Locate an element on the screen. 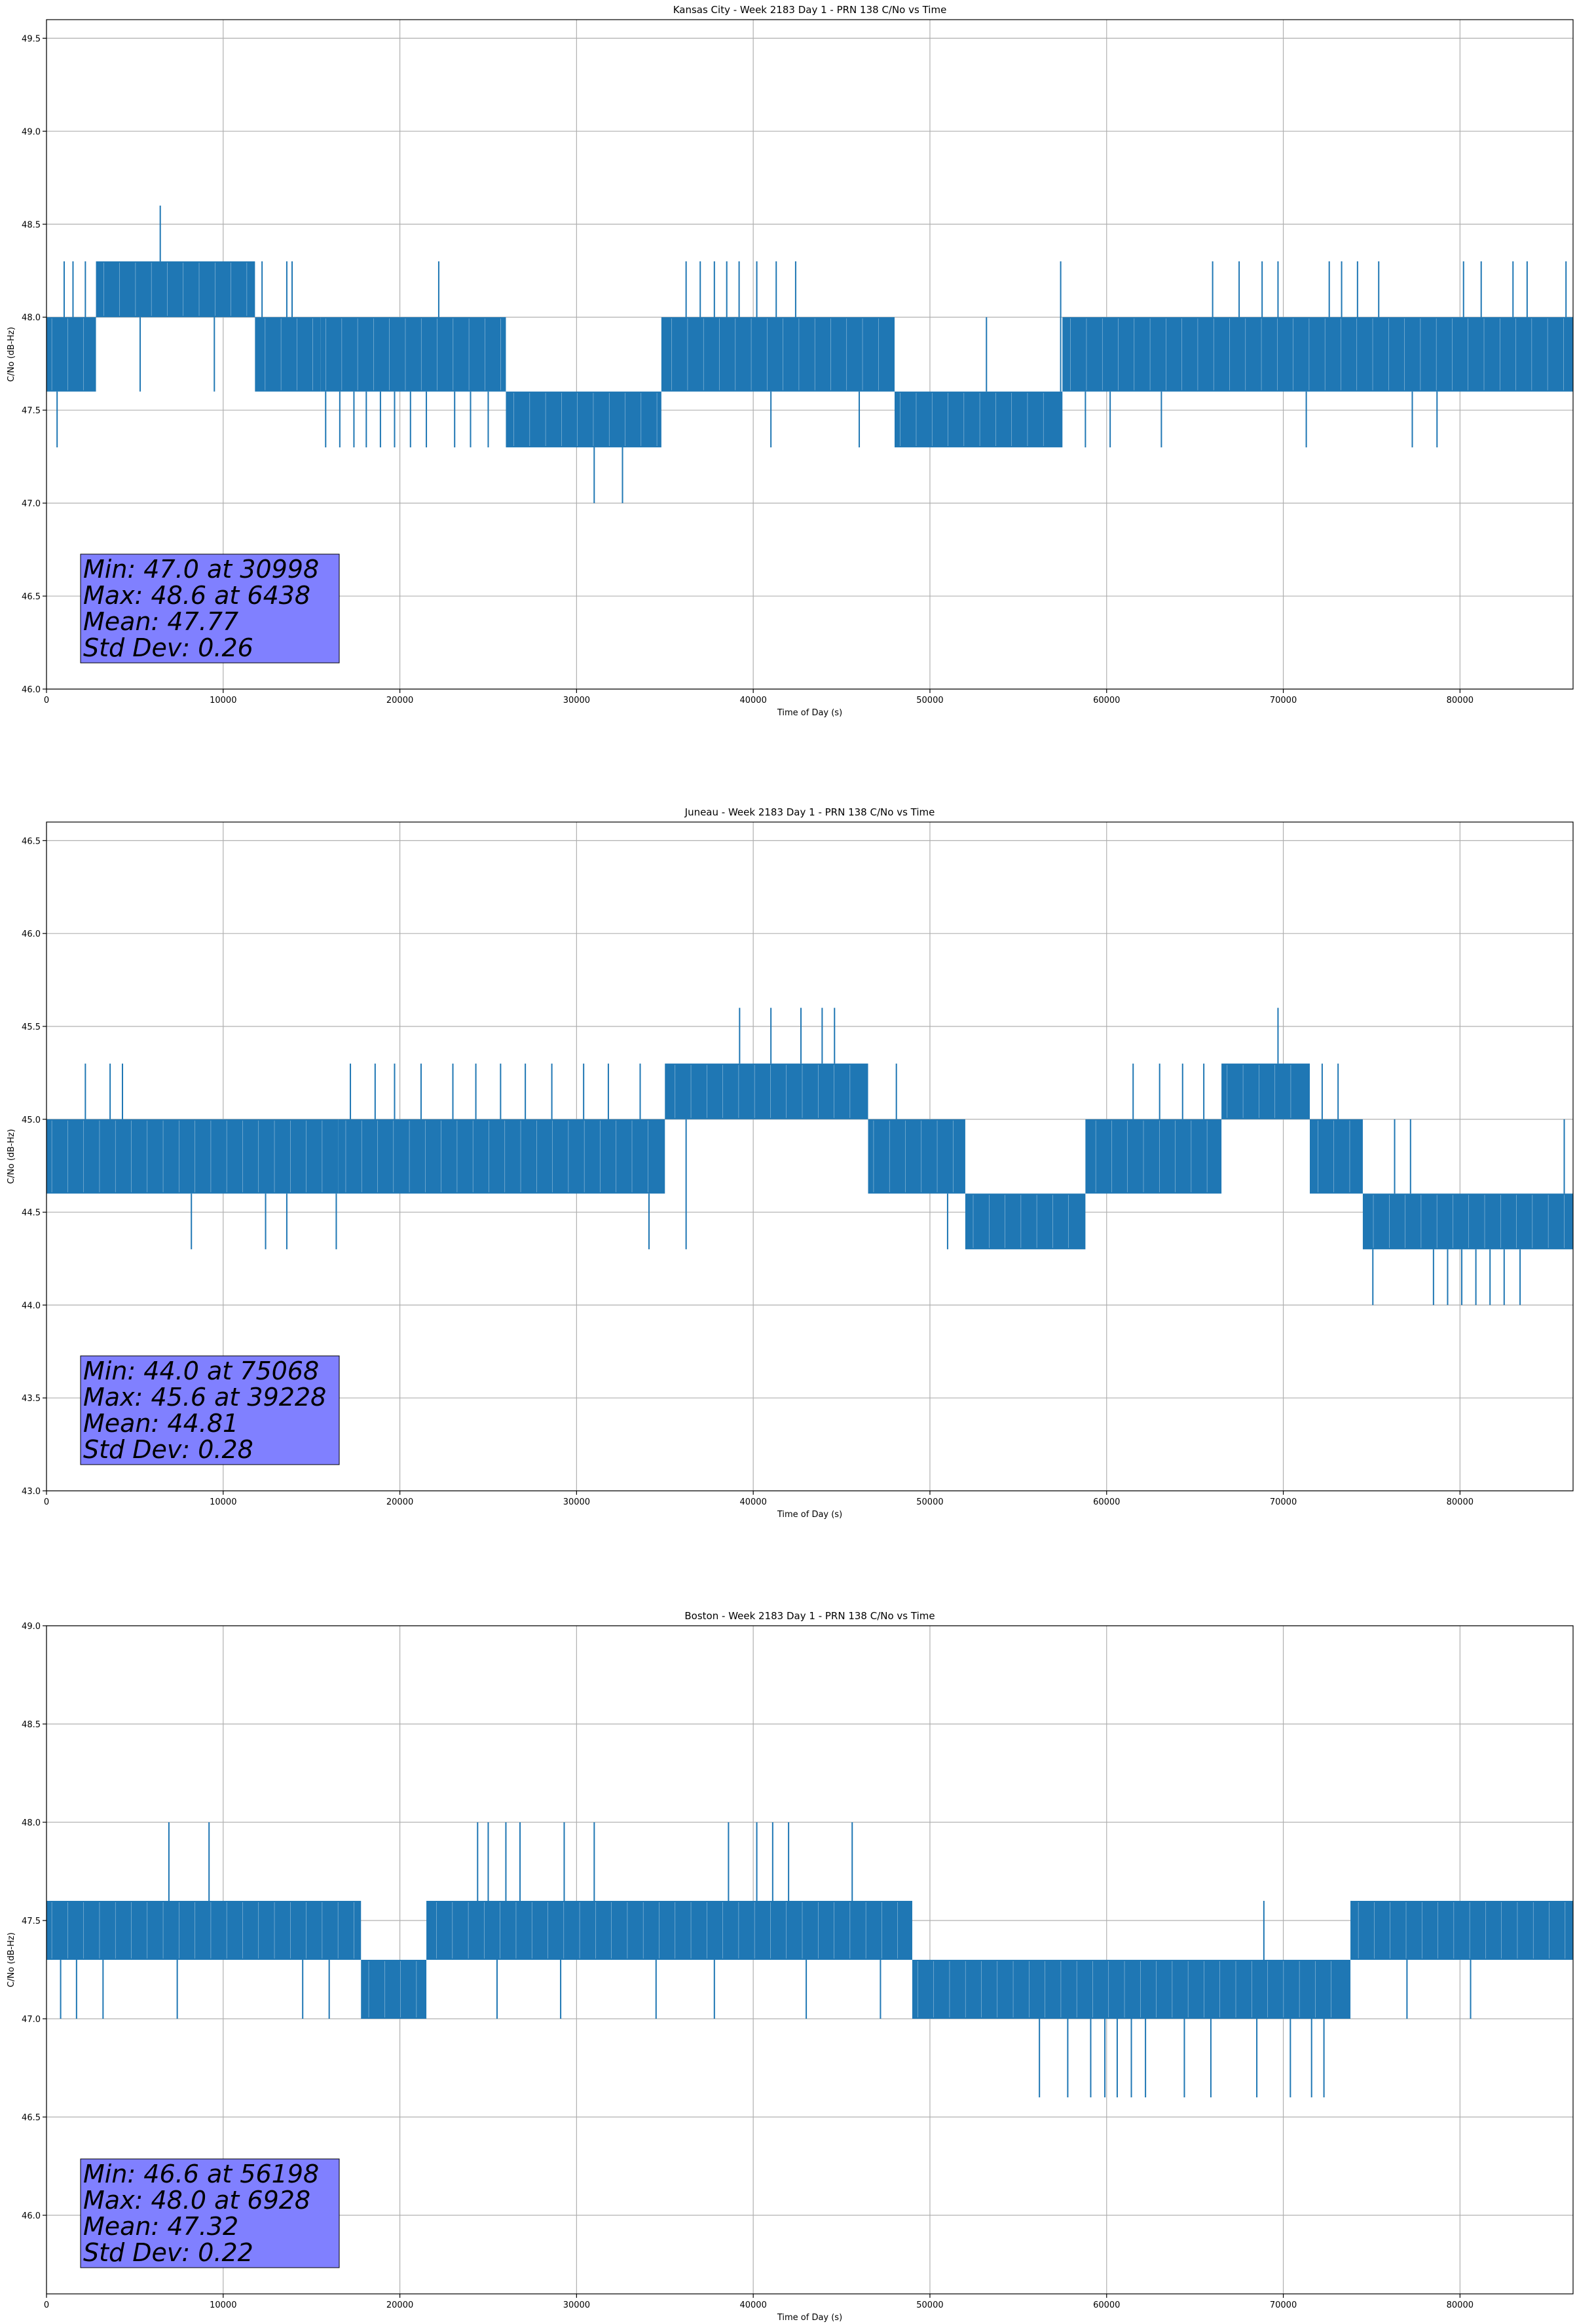 This screenshot has height=2324, width=1577. y-tick-label: 44.5 is located at coordinates (31, 1213).